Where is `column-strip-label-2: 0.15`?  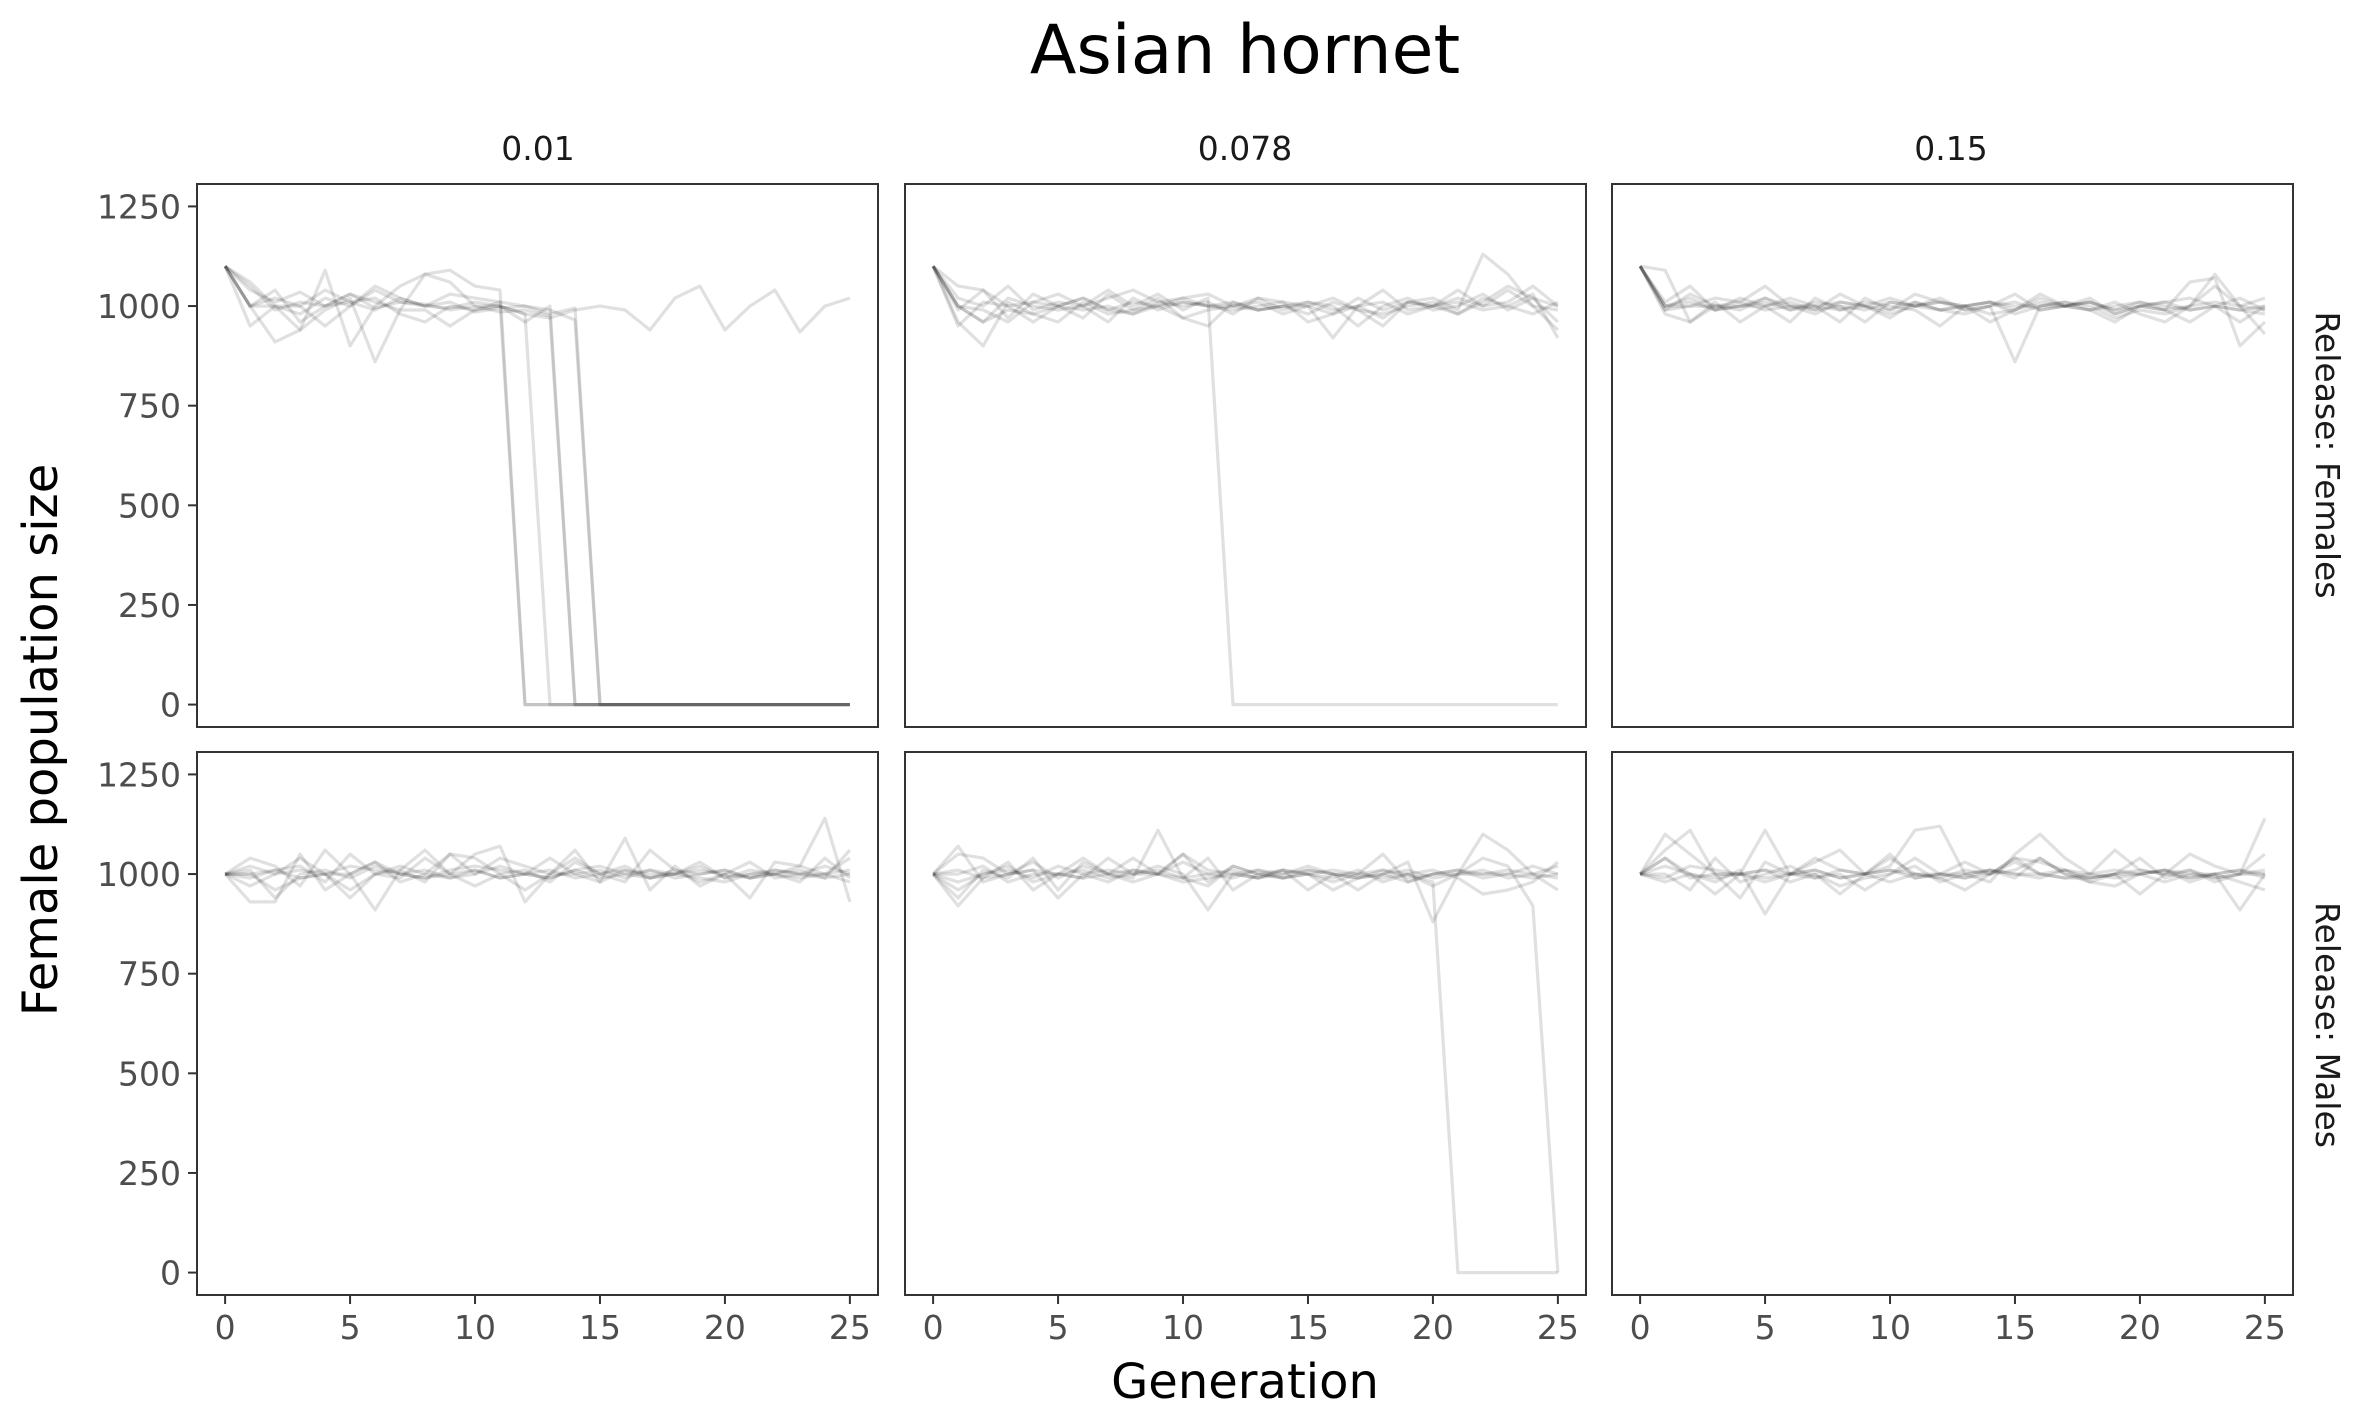
column-strip-label-2: 0.15 is located at coordinates (1950, 148).